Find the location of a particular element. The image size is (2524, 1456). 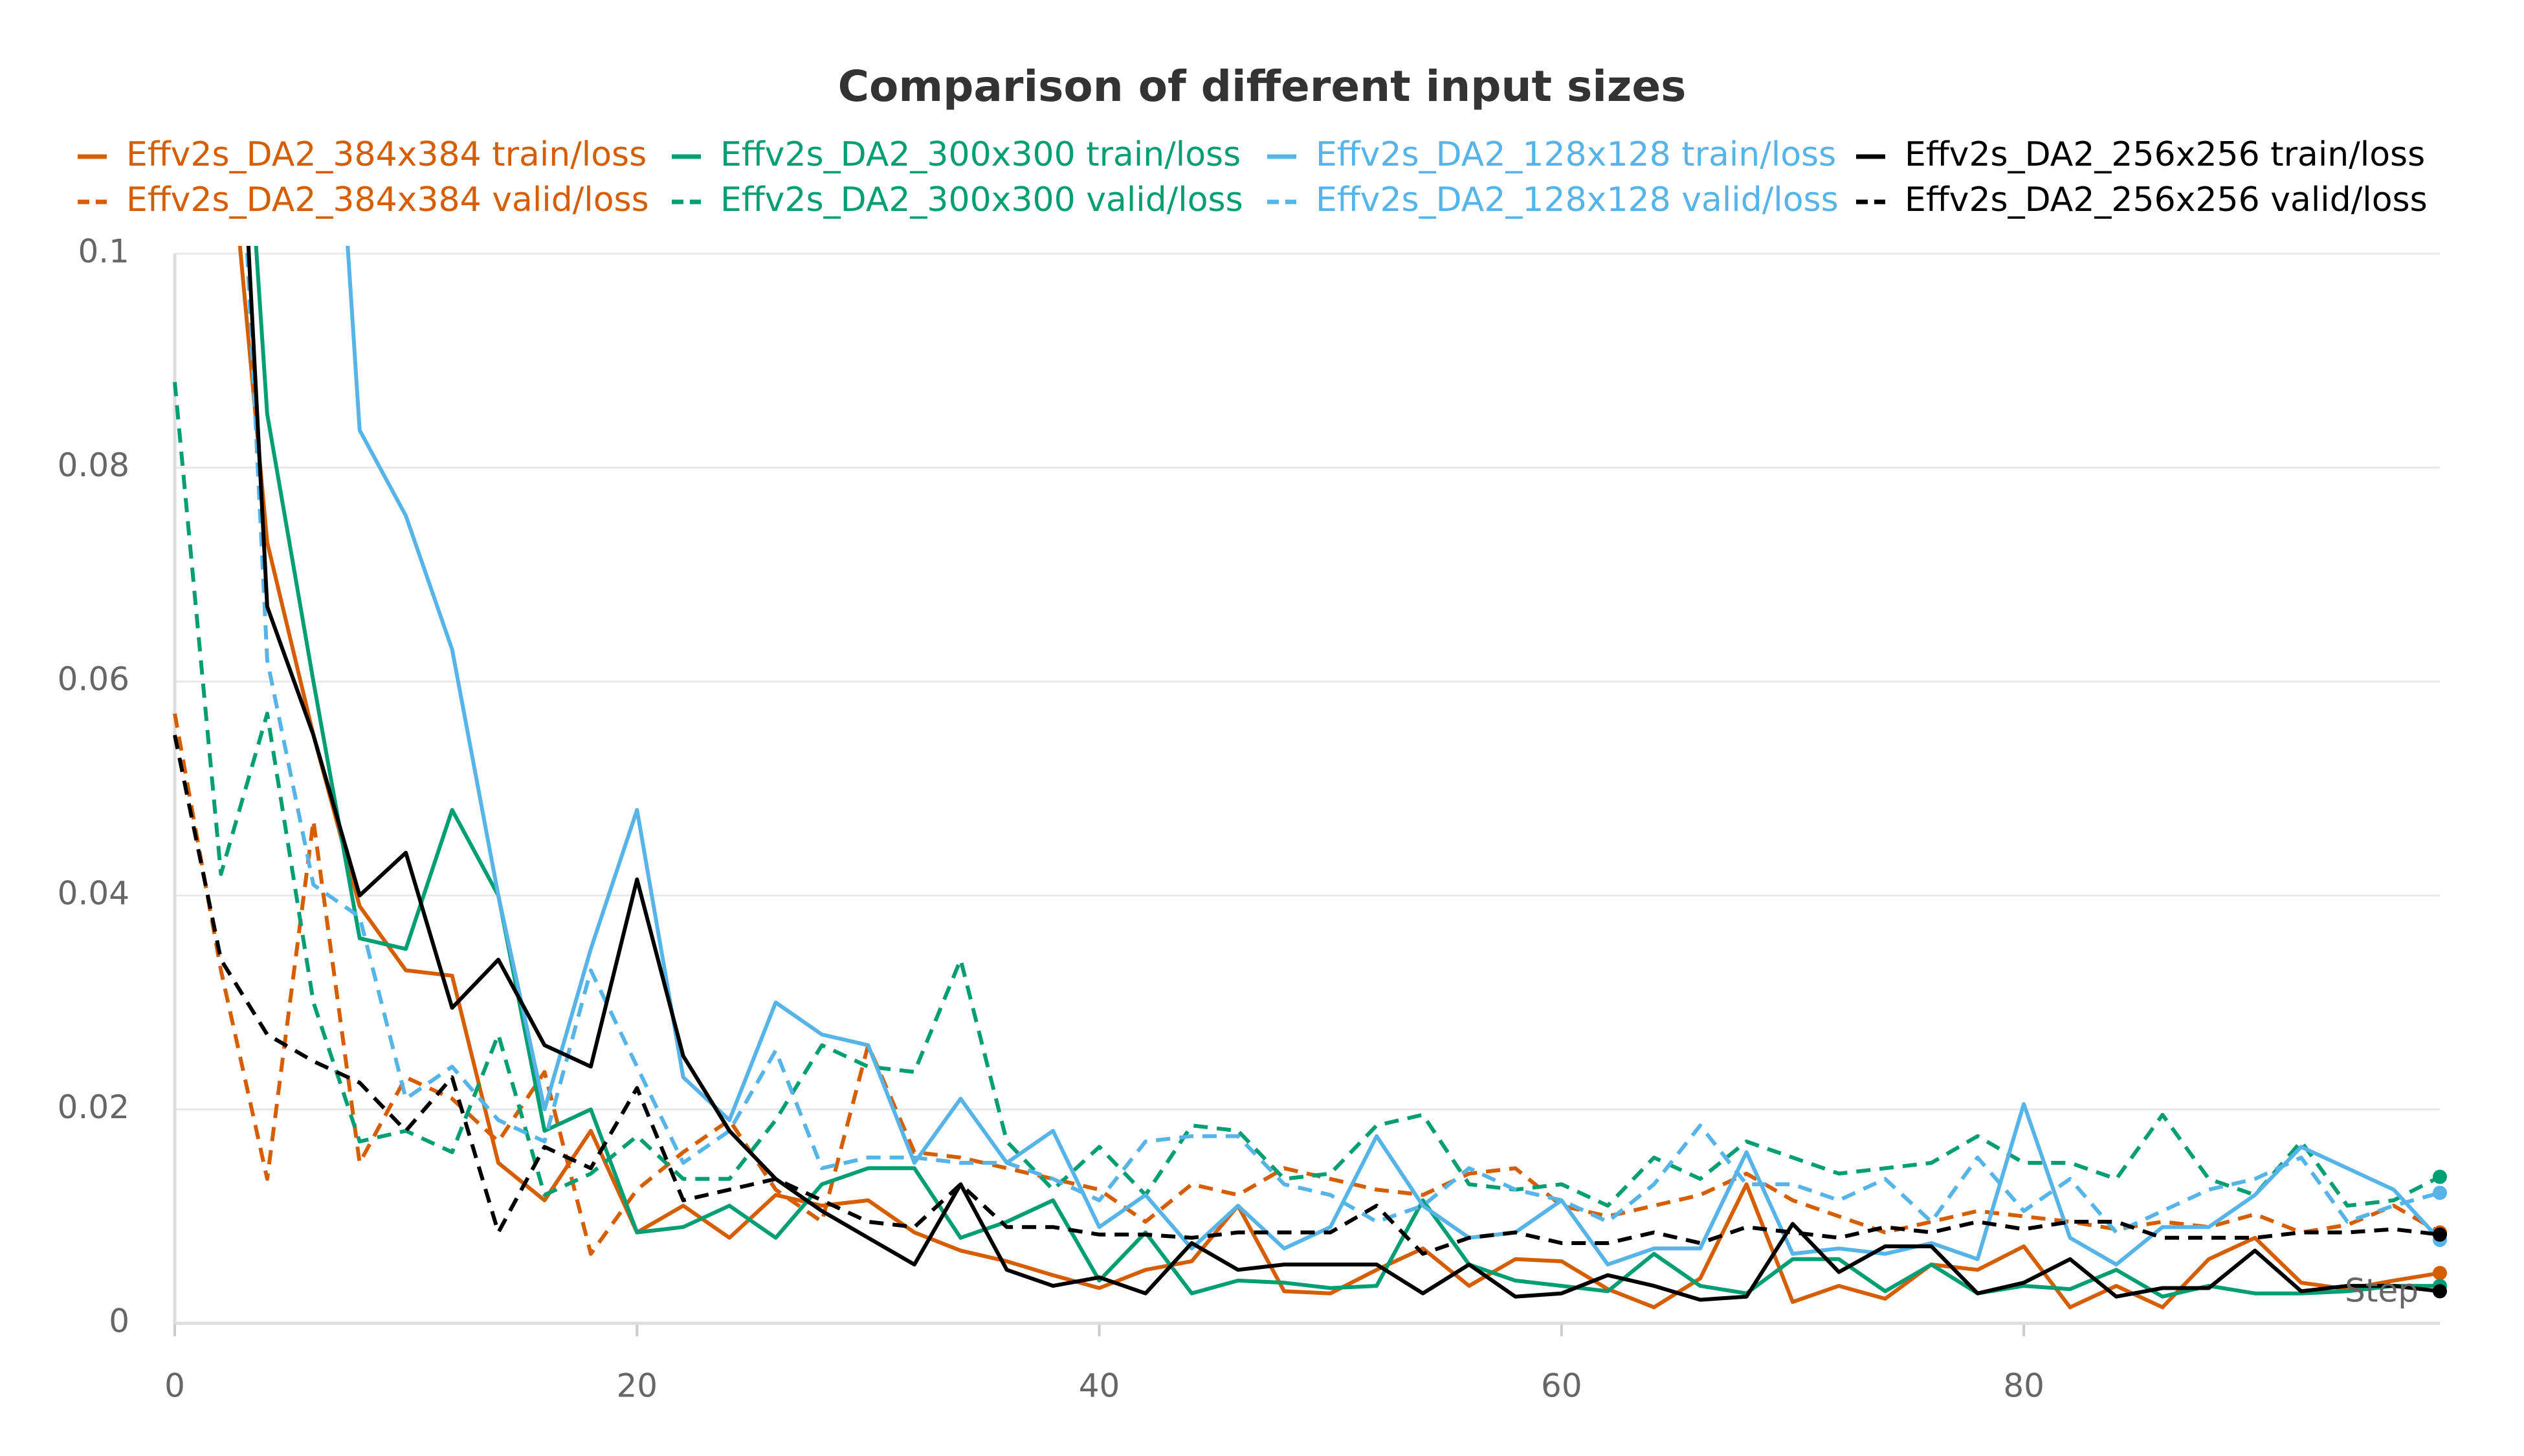

legend-label: Effv2s_DA2_128x128 train/loss is located at coordinates (1576, 154).